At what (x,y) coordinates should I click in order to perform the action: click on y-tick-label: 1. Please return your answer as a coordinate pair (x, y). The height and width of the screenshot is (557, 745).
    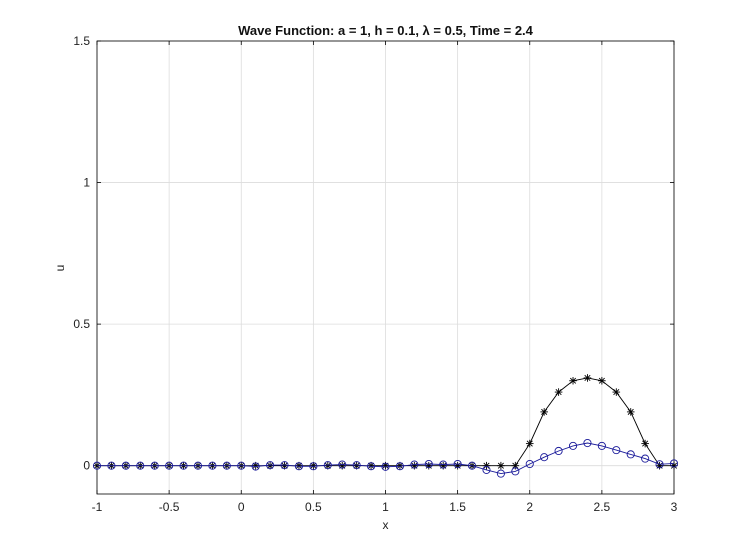
    Looking at the image, I should click on (86, 183).